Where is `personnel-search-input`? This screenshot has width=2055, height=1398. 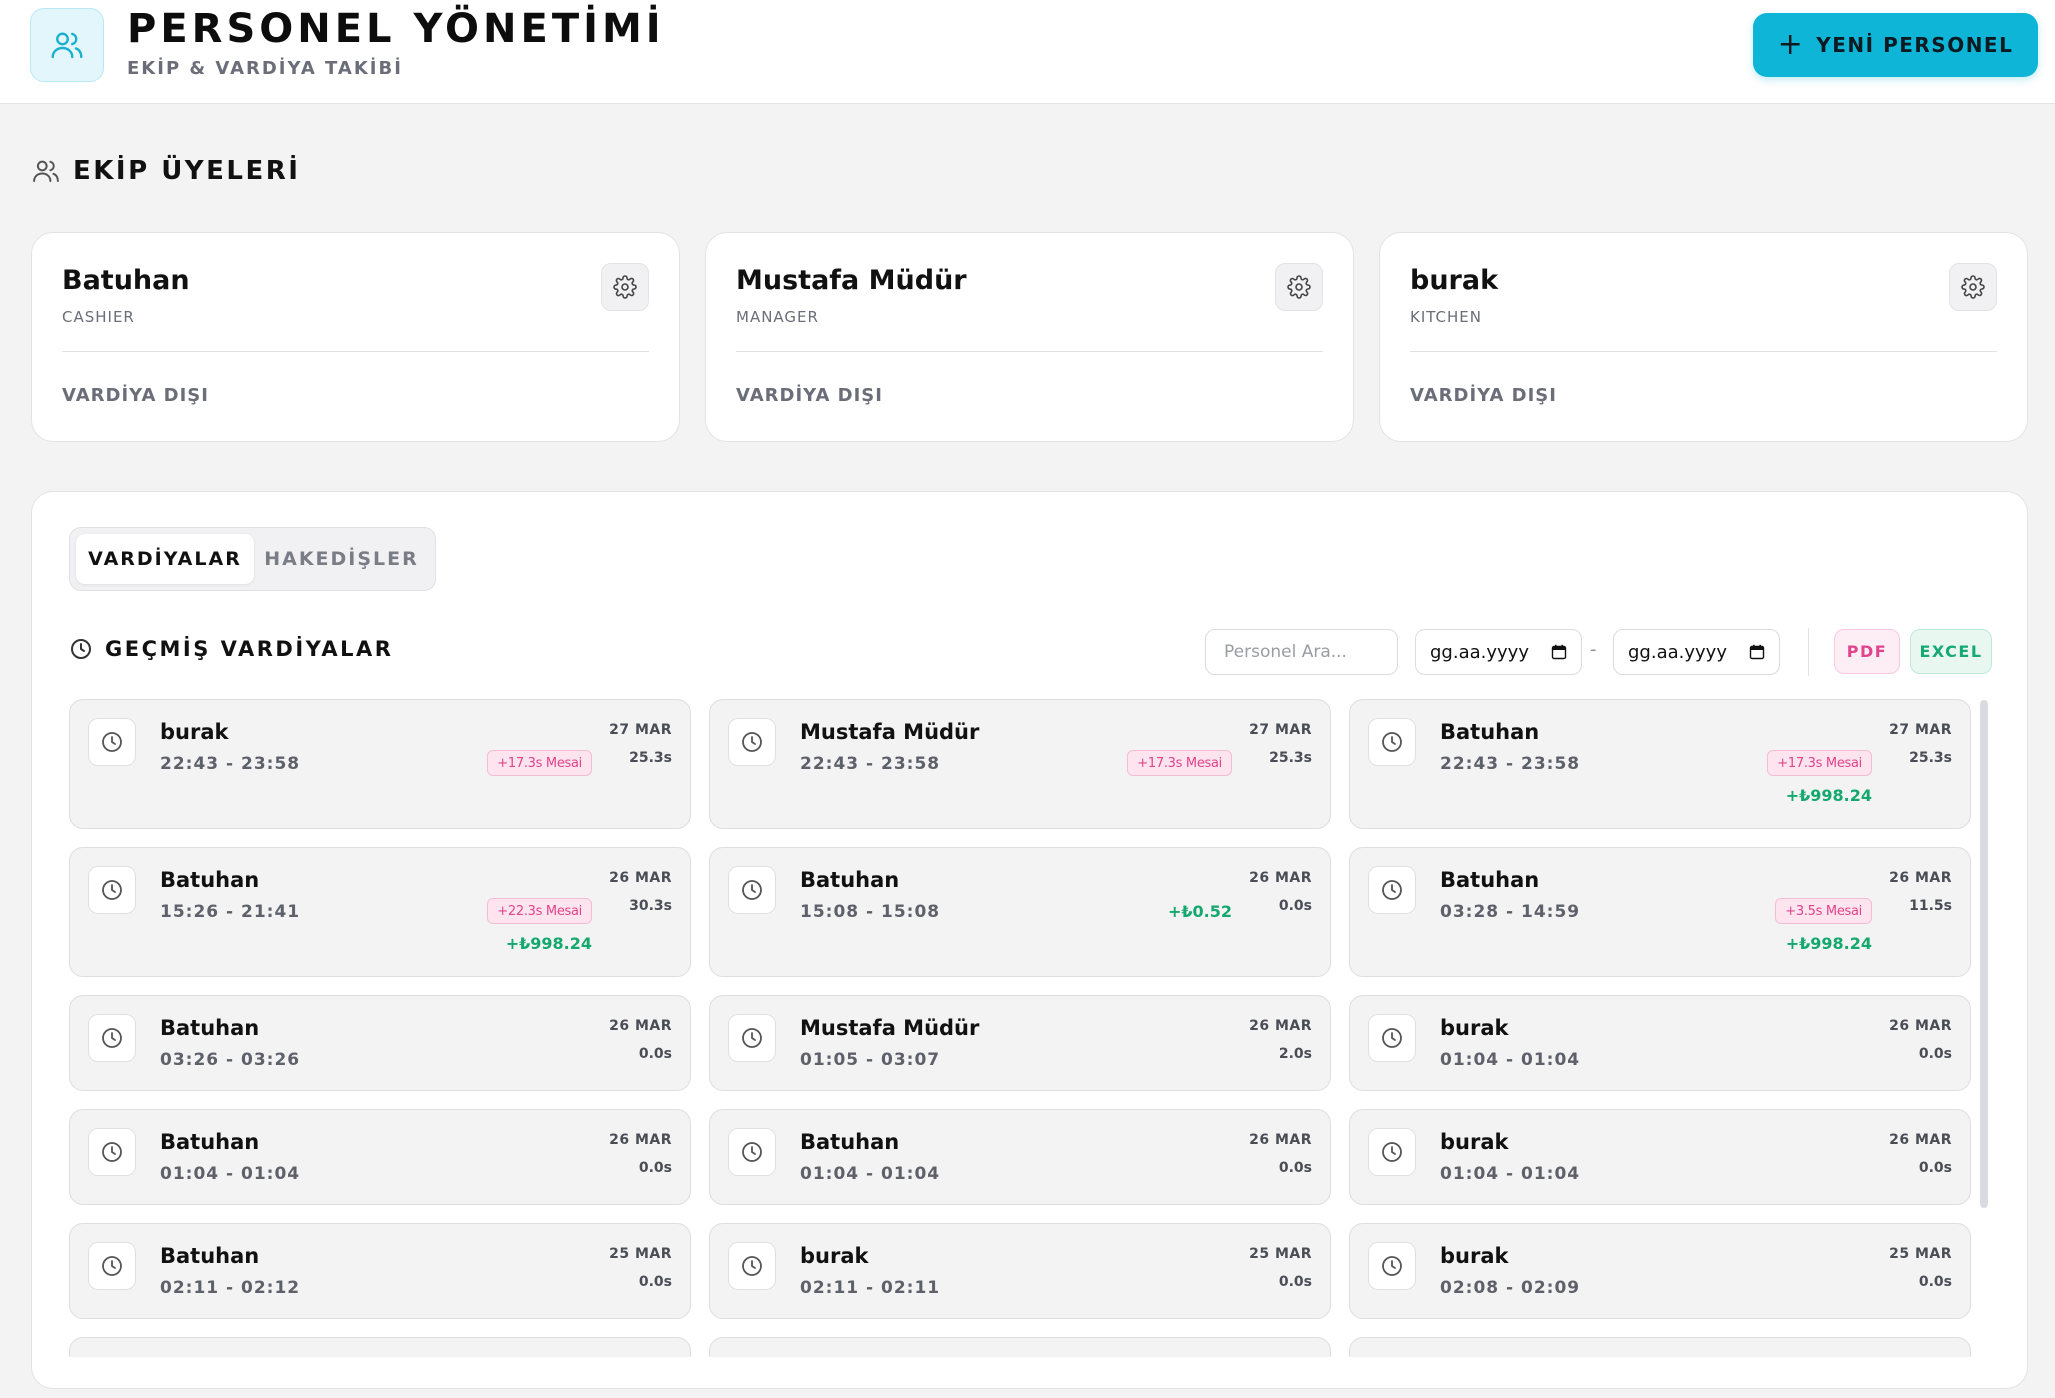
personnel-search-input is located at coordinates (1301, 652).